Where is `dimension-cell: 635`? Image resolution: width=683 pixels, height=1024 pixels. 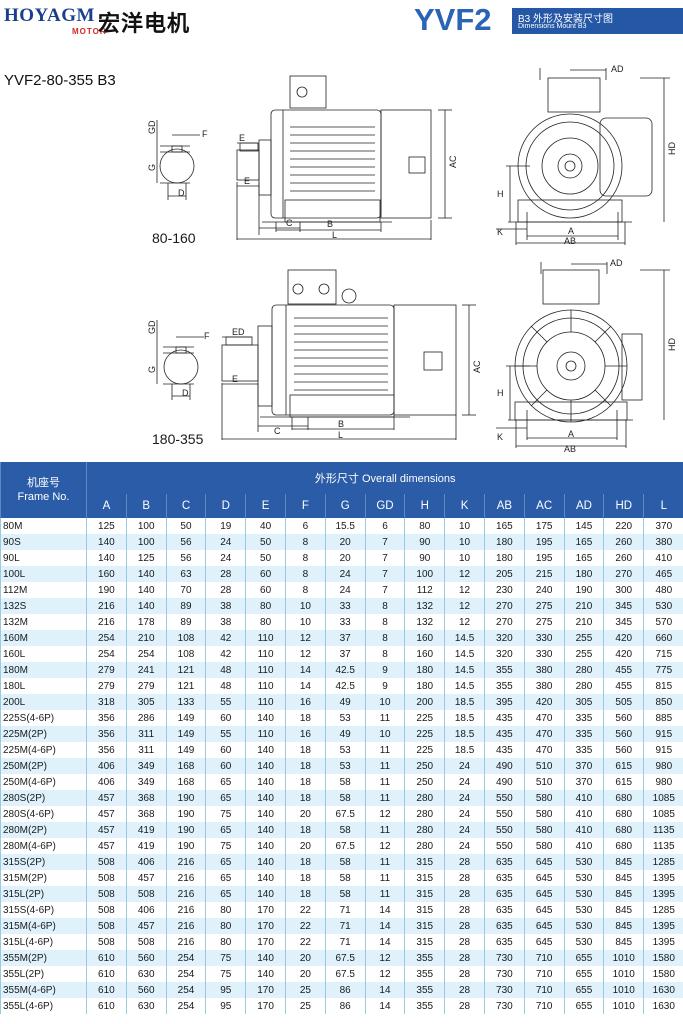 dimension-cell: 635 is located at coordinates (504, 878).